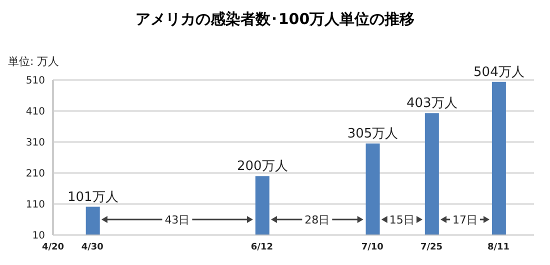 The image size is (550, 265). What do you see at coordinates (35, 112) in the screenshot?
I see `y-tick-label: 410` at bounding box center [35, 112].